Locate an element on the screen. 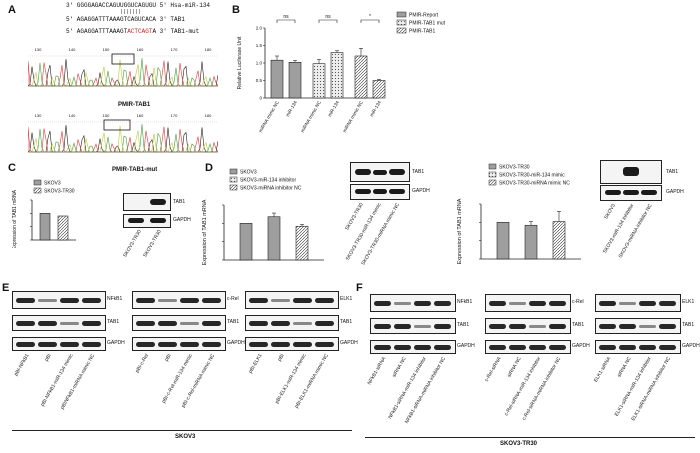 This screenshot has height=453, width=700. lane-label: pBI-ELK1 is located at coordinates (255, 364).